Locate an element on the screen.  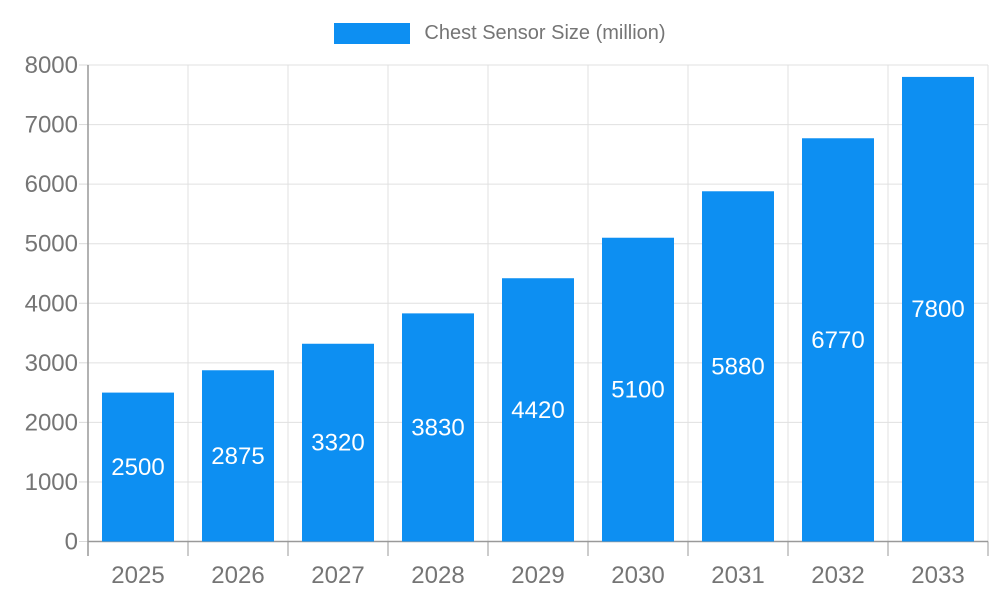
bar-value-label: 2875 is located at coordinates (237, 456).